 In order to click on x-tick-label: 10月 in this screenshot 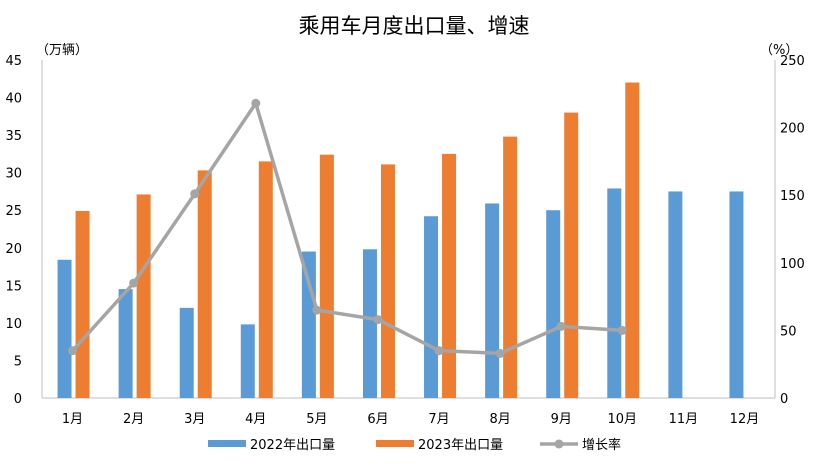, I will do `click(623, 419)`.